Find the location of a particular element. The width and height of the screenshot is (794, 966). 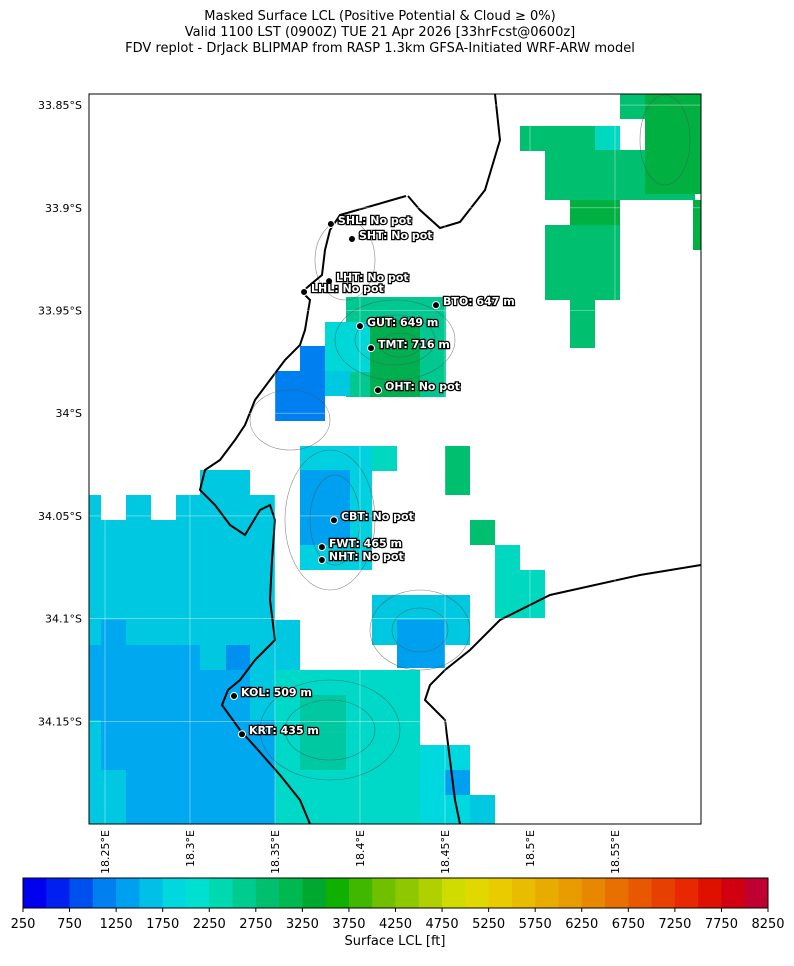

station-label: FWT: 465 m is located at coordinates (365, 543).